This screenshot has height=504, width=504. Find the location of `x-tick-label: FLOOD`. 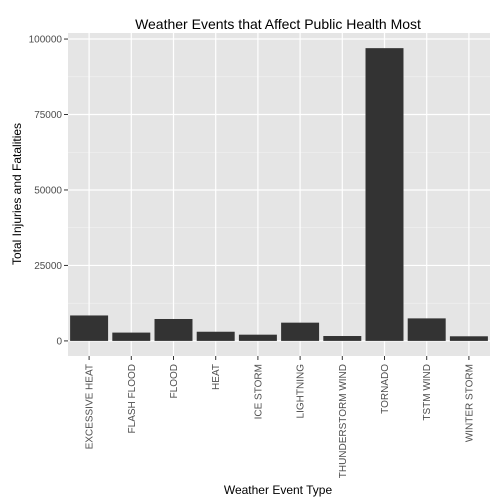

x-tick-label: FLOOD is located at coordinates (174, 381).